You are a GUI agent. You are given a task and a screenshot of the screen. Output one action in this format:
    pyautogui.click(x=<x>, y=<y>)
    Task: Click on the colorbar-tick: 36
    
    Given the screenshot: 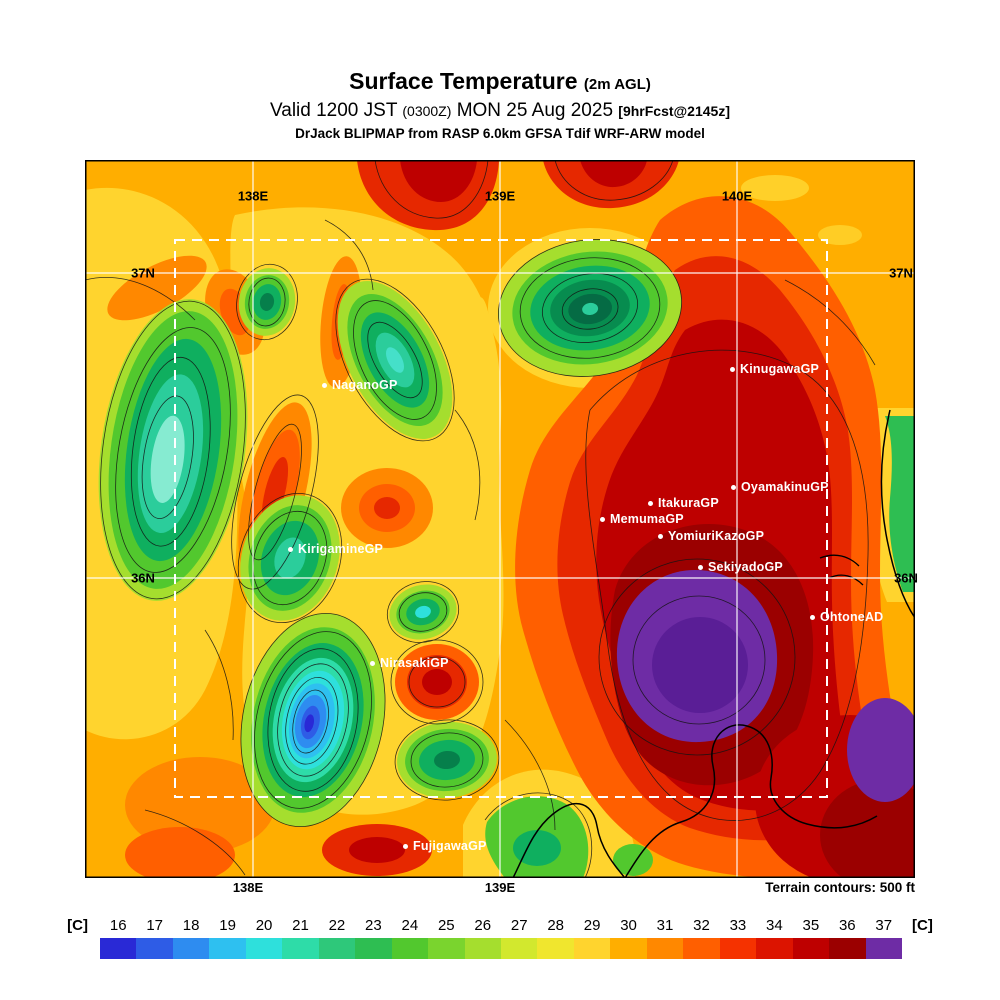 What is the action you would take?
    pyautogui.click(x=847, y=925)
    